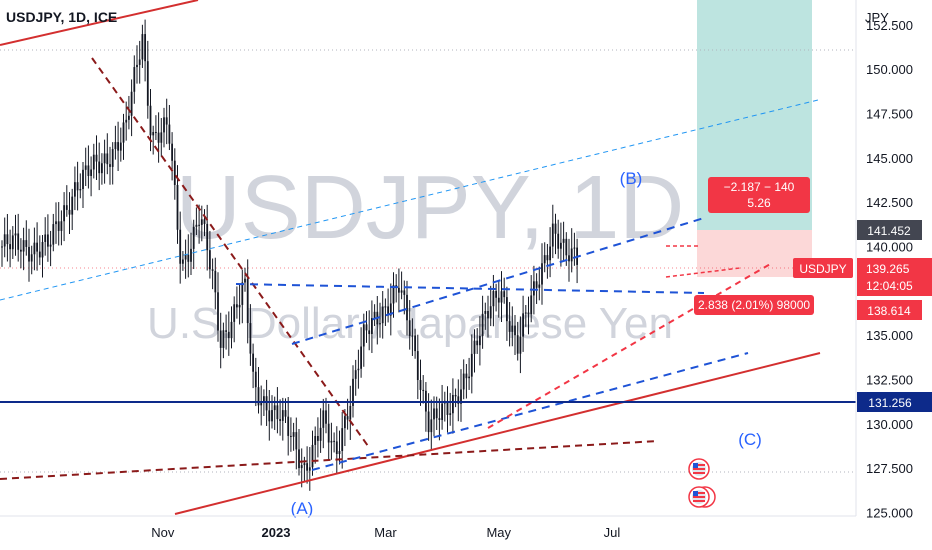 The height and width of the screenshot is (550, 932). What do you see at coordinates (754, 253) in the screenshot?
I see `stop-loss-zone` at bounding box center [754, 253].